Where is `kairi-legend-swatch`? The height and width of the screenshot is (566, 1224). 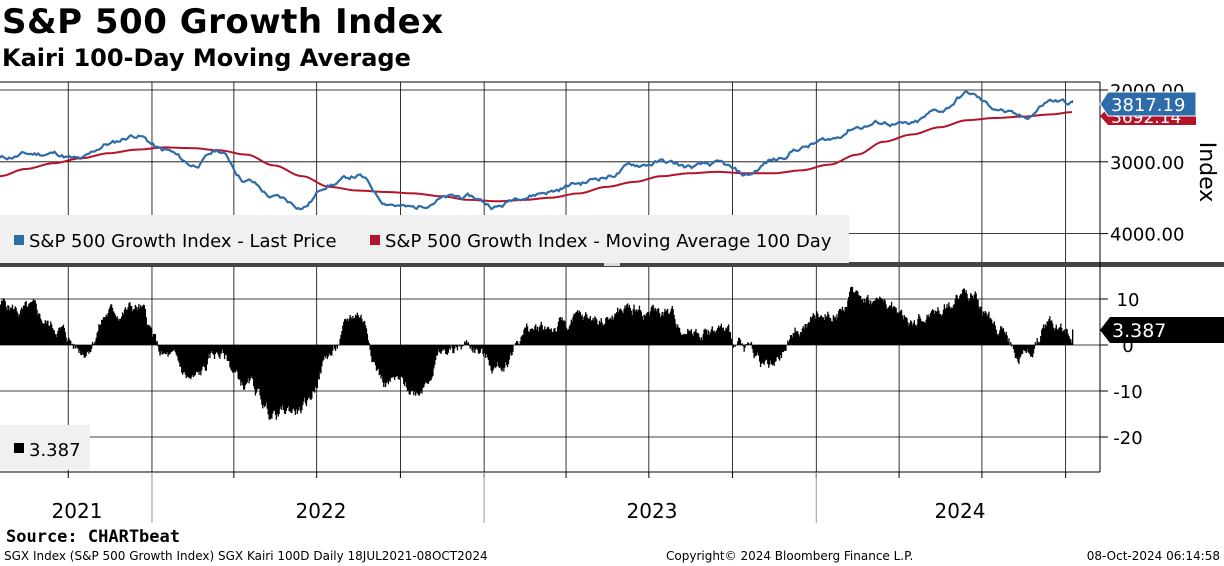 kairi-legend-swatch is located at coordinates (19, 448).